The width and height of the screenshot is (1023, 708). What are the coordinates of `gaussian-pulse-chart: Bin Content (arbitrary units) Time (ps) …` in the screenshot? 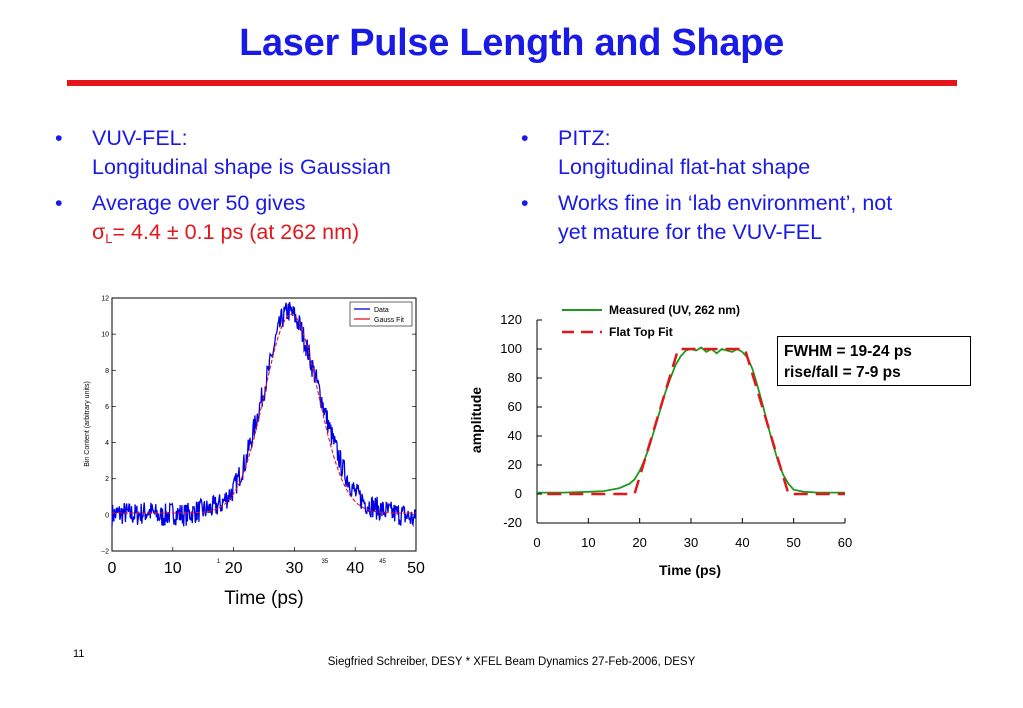 It's located at (254, 453).